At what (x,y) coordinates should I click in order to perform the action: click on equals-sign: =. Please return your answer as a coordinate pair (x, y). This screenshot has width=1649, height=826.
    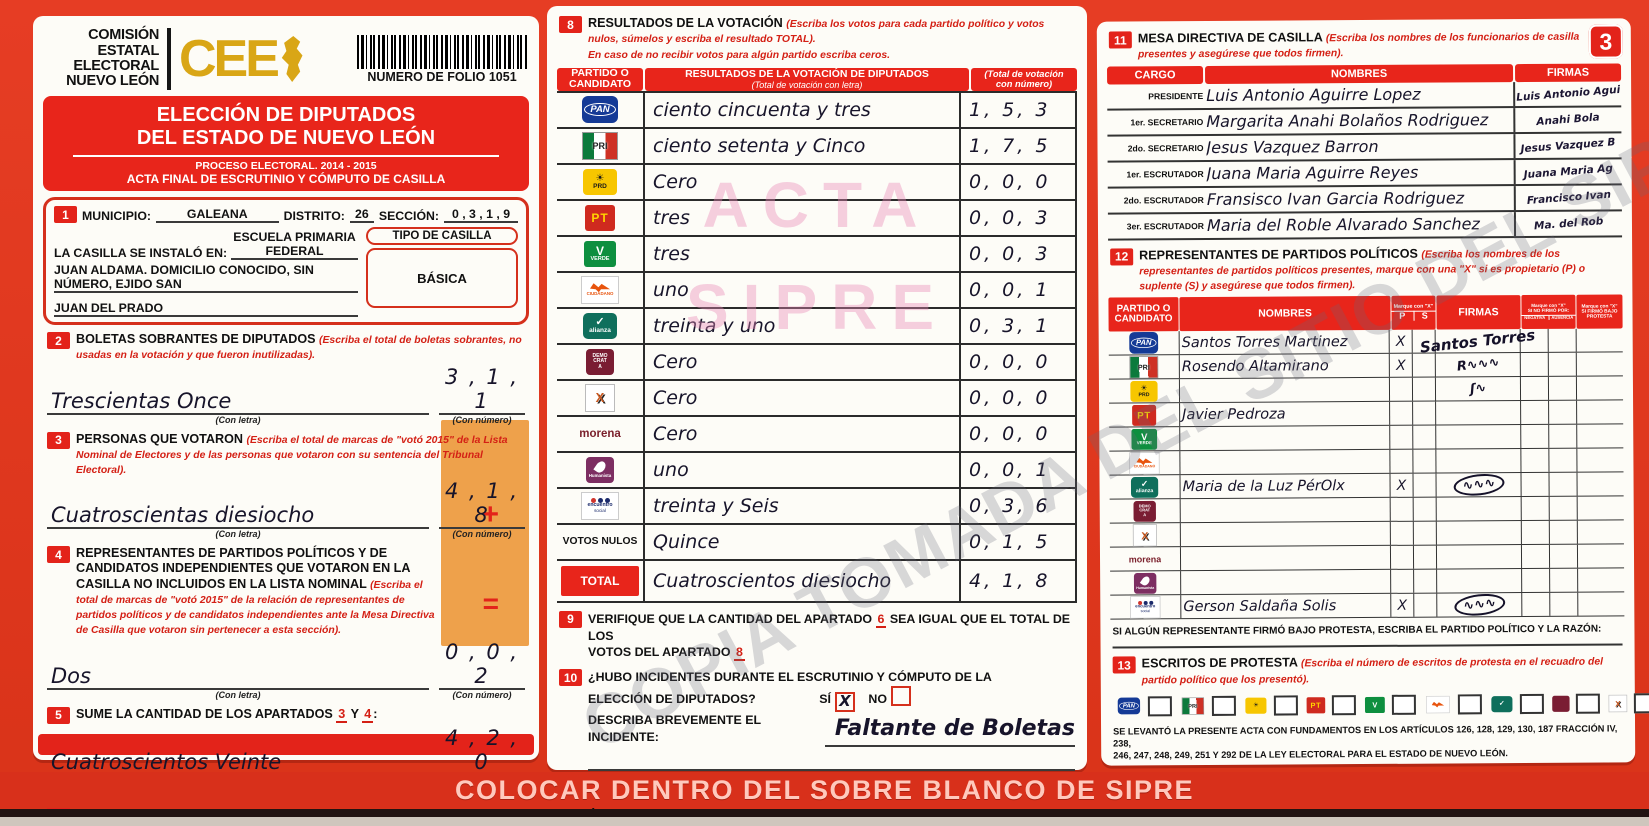
    Looking at the image, I should click on (490, 603).